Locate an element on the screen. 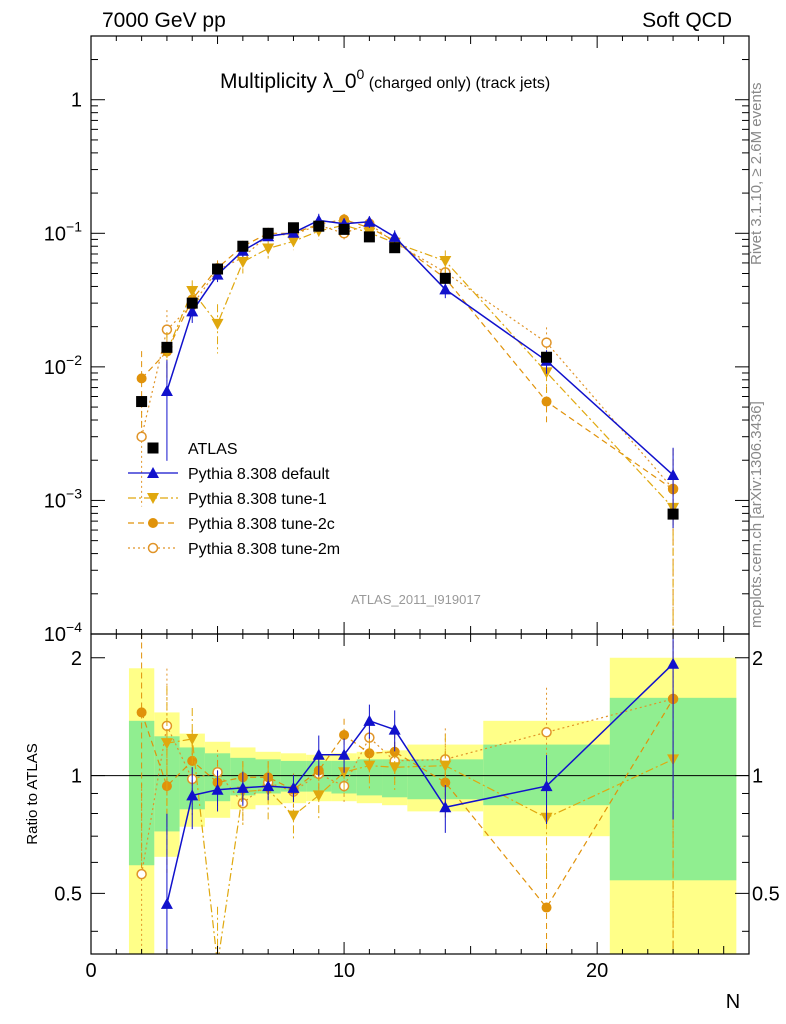 Image resolution: width=786 pixels, height=1024 pixels. x-tick-label: 0 is located at coordinates (90, 971).